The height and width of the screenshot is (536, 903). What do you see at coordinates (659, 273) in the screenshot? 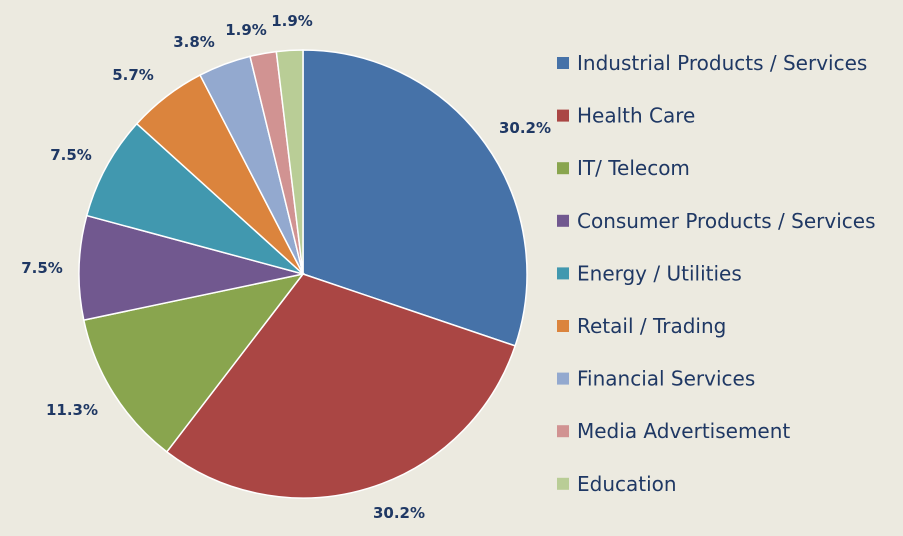
I see `legend-label: Energy / Utilities` at bounding box center [659, 273].